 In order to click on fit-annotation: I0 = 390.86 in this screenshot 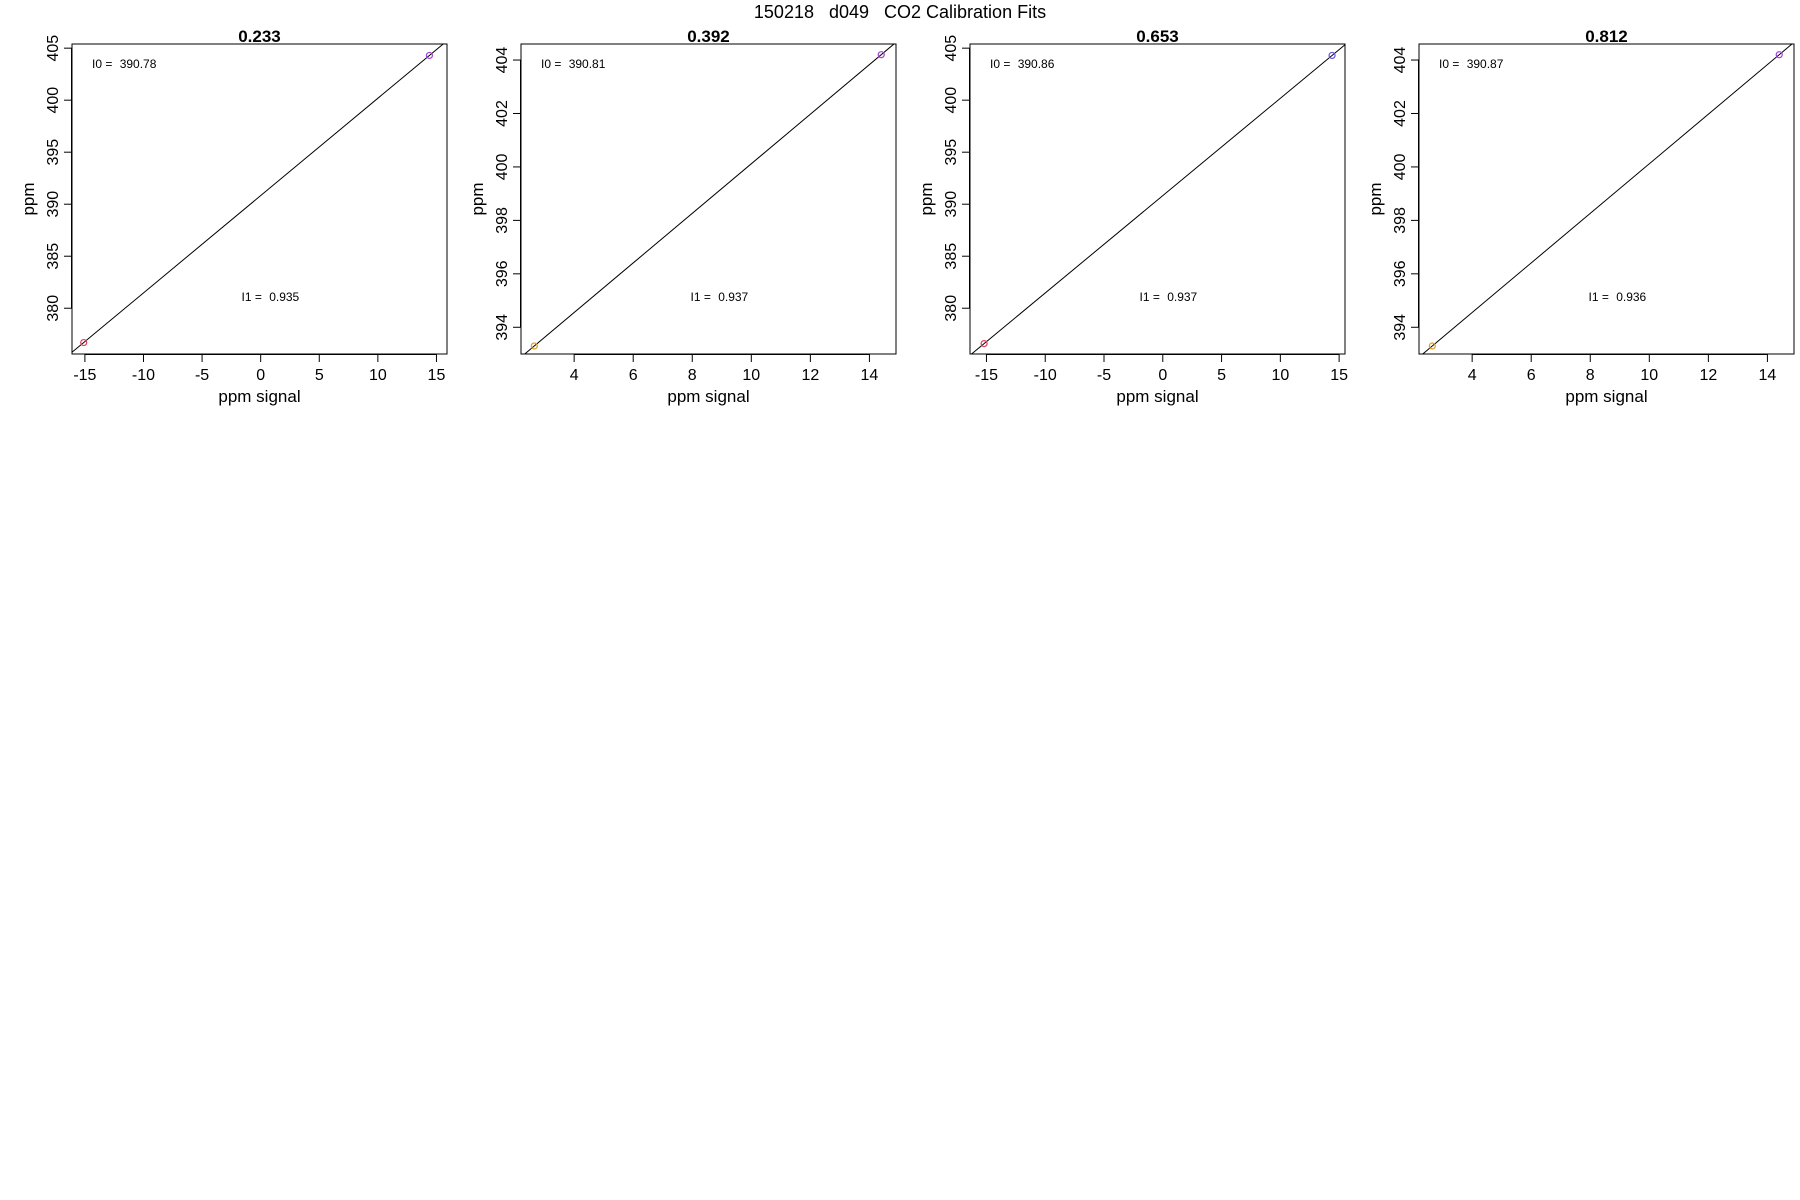, I will do `click(1022, 64)`.